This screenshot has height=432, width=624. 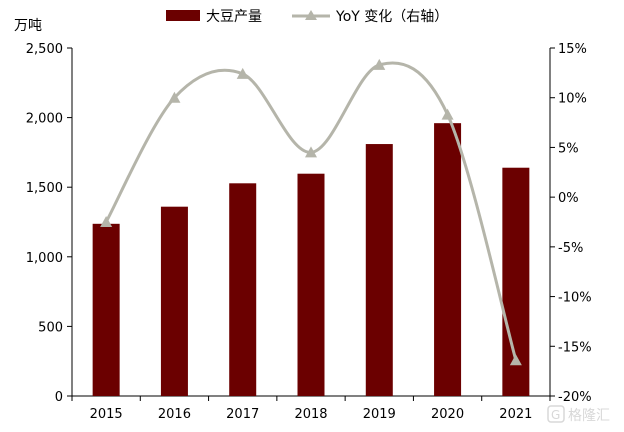 I want to click on x-tick-label: 2015, so click(x=106, y=414).